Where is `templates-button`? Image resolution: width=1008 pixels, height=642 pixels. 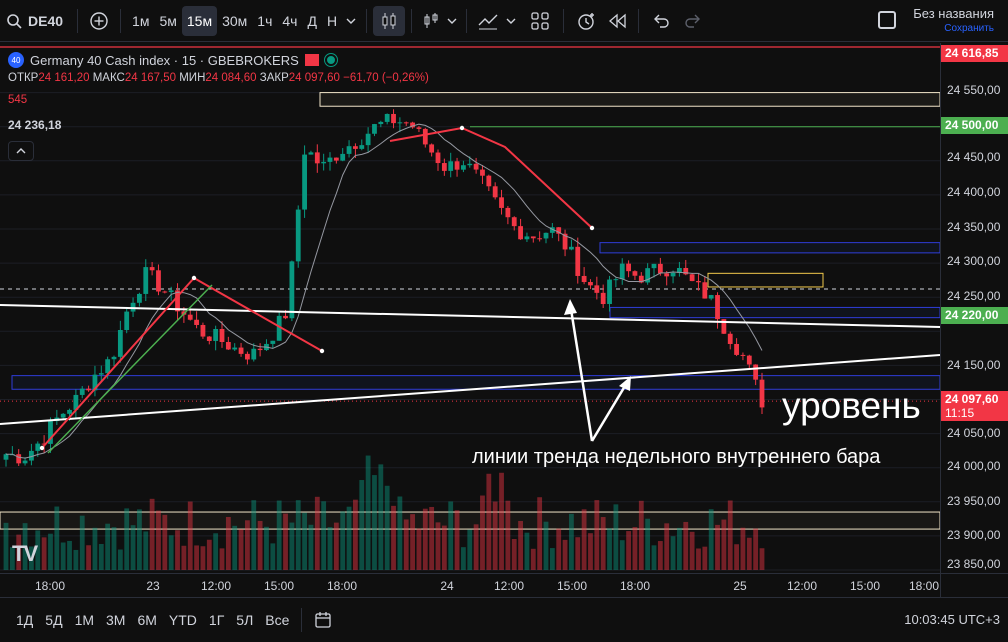 templates-button is located at coordinates (540, 21).